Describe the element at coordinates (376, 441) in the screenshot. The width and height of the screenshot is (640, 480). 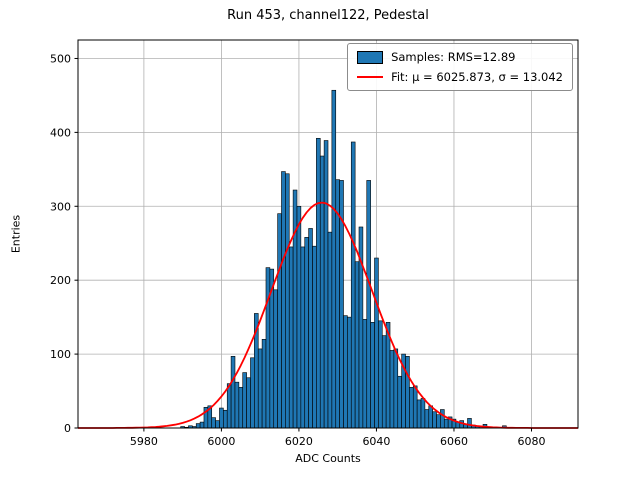
I see `svg-text: 6040` at that location.